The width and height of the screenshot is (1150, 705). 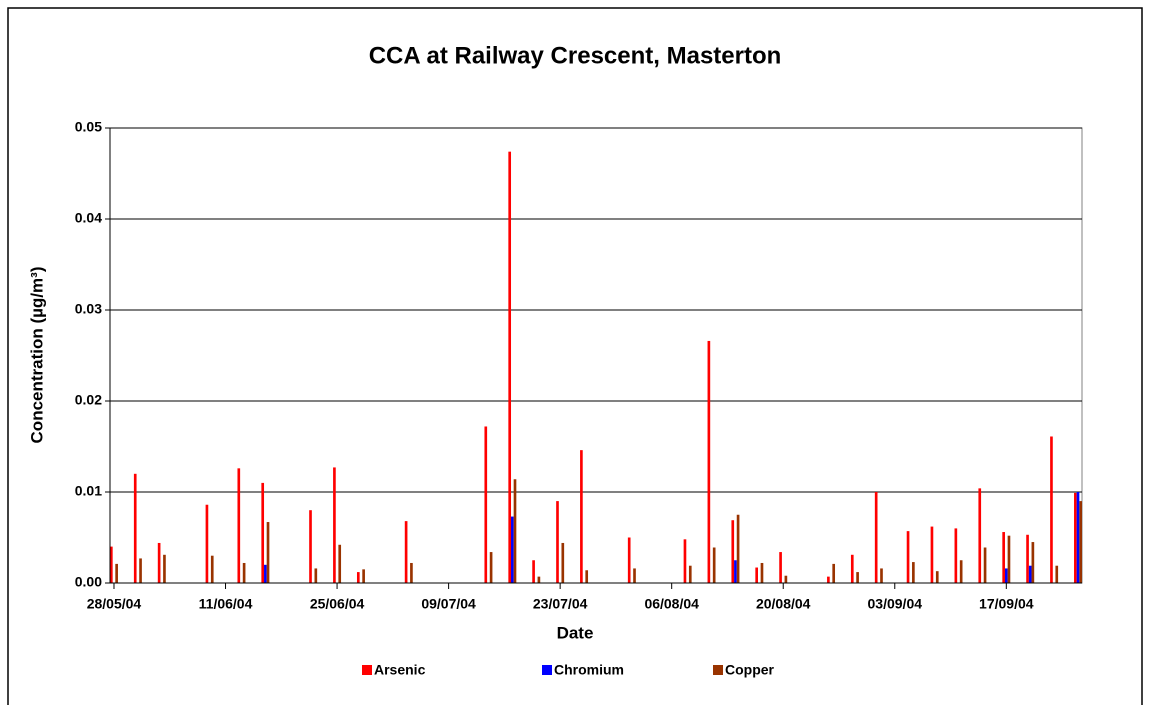 I want to click on y-tick-label: 0.05, so click(x=88, y=127).